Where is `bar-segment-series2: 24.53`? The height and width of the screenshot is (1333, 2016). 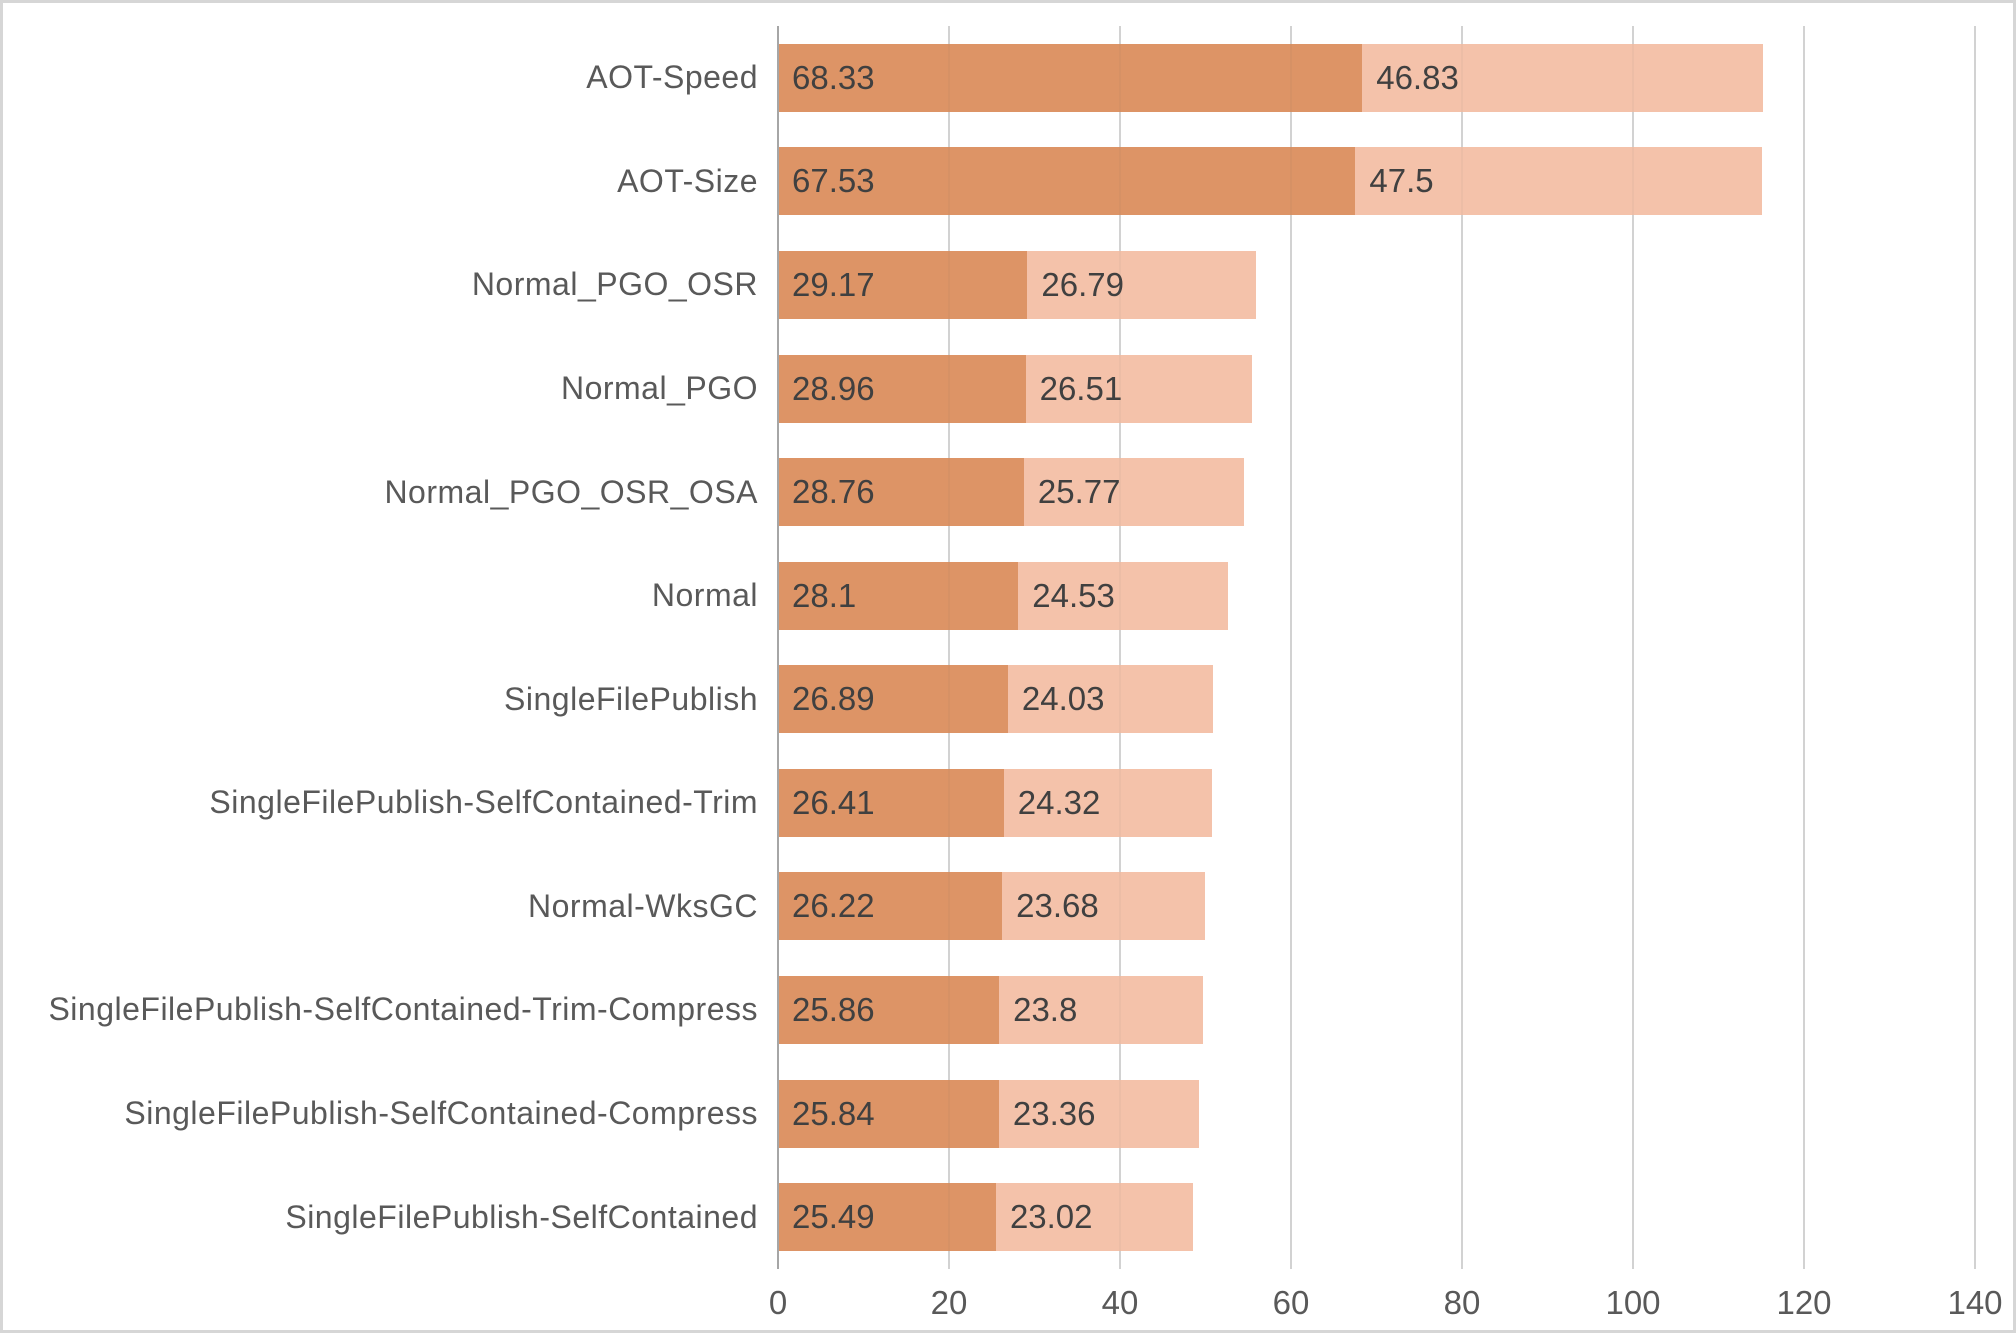
bar-segment-series2: 24.53 is located at coordinates (1123, 595).